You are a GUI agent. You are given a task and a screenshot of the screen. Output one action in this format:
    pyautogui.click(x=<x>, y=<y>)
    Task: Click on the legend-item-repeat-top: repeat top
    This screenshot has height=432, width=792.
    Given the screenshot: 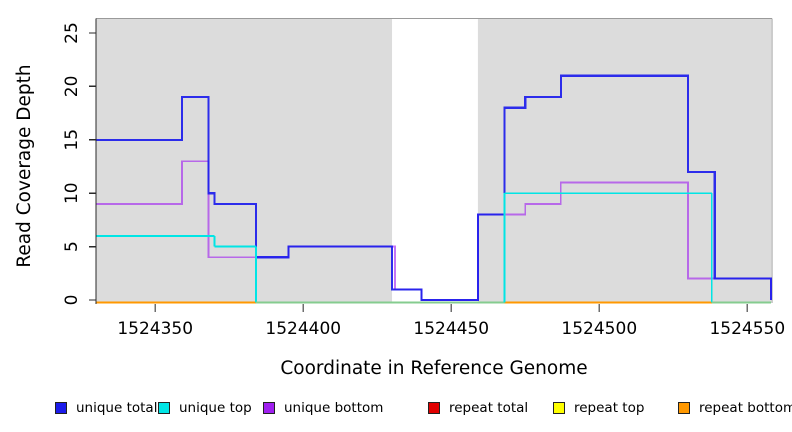 What is the action you would take?
    pyautogui.click(x=598, y=408)
    